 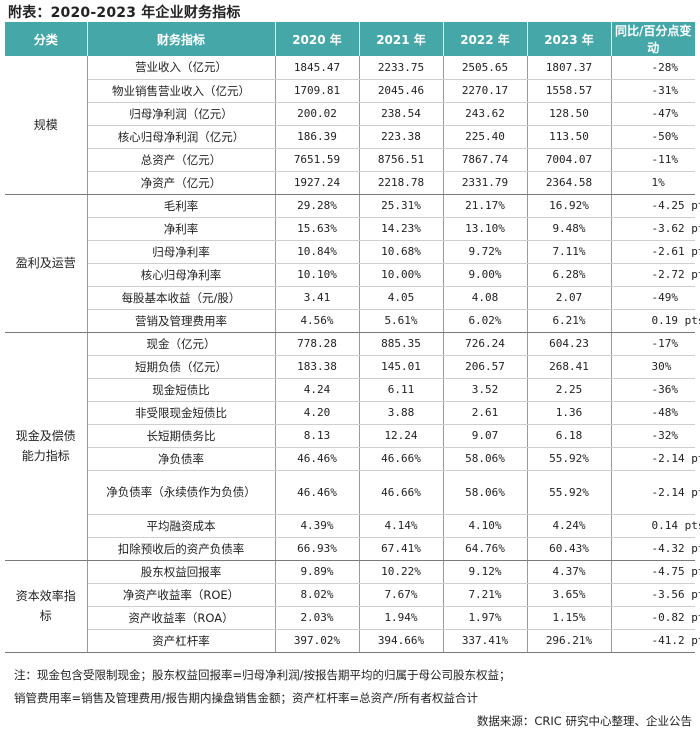 What do you see at coordinates (317, 183) in the screenshot?
I see `value-cell: 1927.24` at bounding box center [317, 183].